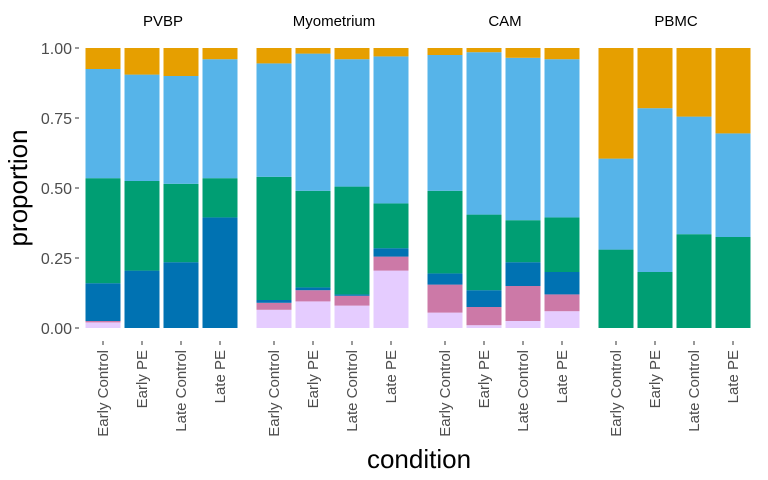 The height and width of the screenshot is (480, 768). Describe the element at coordinates (56, 119) in the screenshot. I see `y-tick-label: 0.75` at that location.